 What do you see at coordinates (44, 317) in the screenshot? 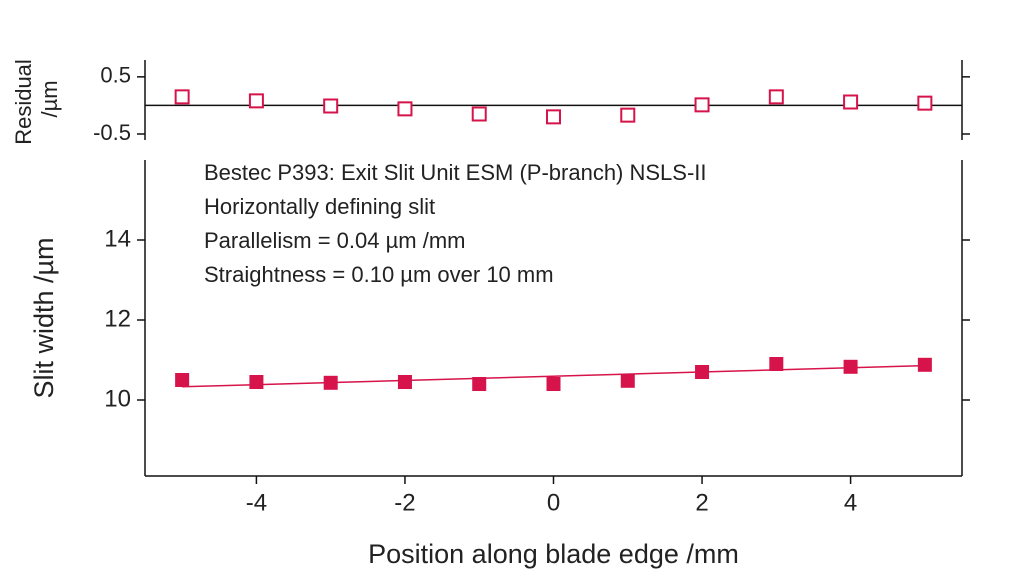
I see `y-axis-label: Slit width /µm` at bounding box center [44, 317].